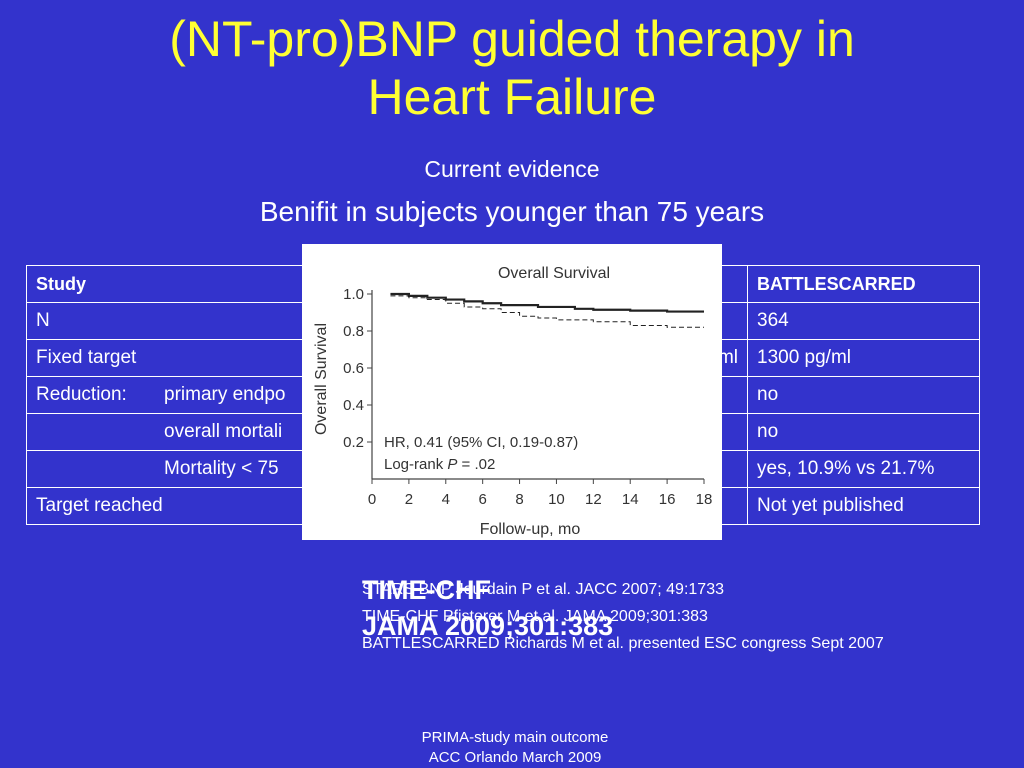  I want to click on row-value: 364, so click(863, 321).